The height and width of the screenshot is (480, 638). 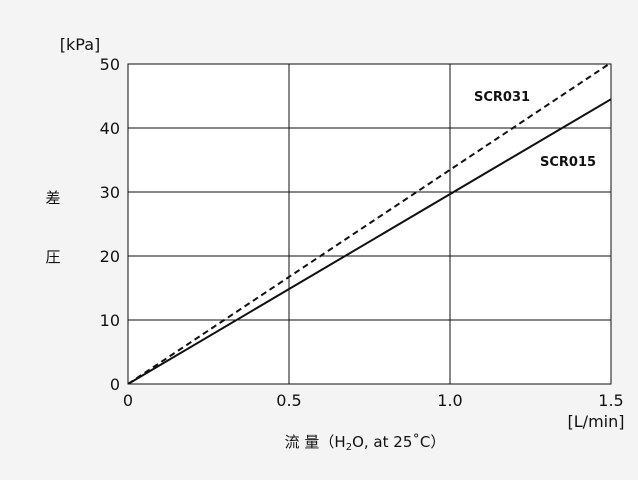 I want to click on y-tick-label: 30, so click(x=110, y=192).